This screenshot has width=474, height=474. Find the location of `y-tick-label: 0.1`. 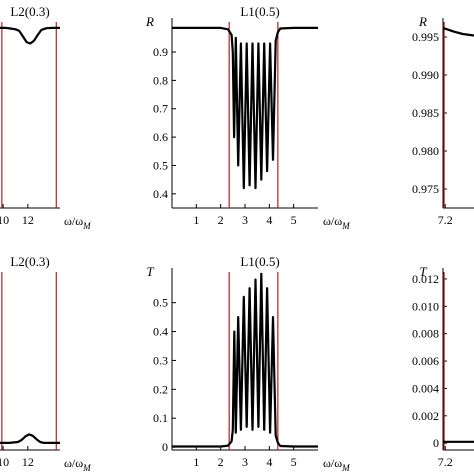

y-tick-label: 0.1 is located at coordinates (160, 418).